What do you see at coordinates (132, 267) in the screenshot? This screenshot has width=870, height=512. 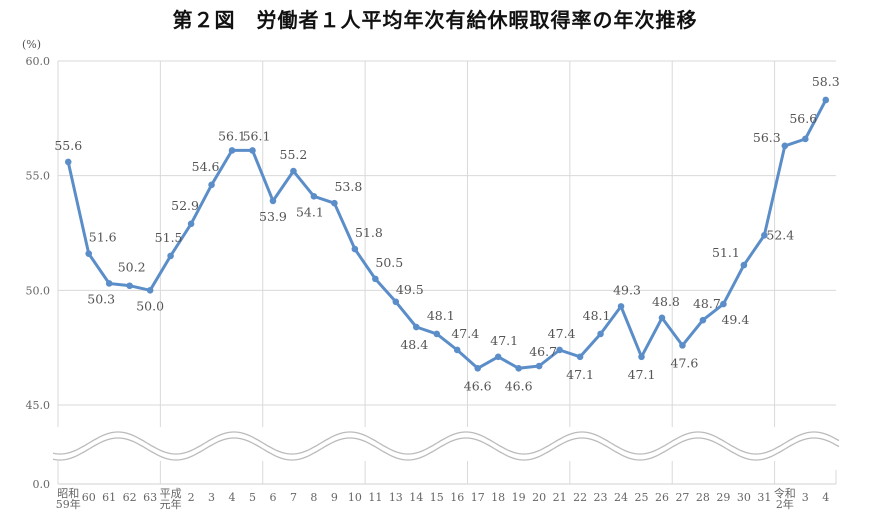 I see `data-label: 50.2` at bounding box center [132, 267].